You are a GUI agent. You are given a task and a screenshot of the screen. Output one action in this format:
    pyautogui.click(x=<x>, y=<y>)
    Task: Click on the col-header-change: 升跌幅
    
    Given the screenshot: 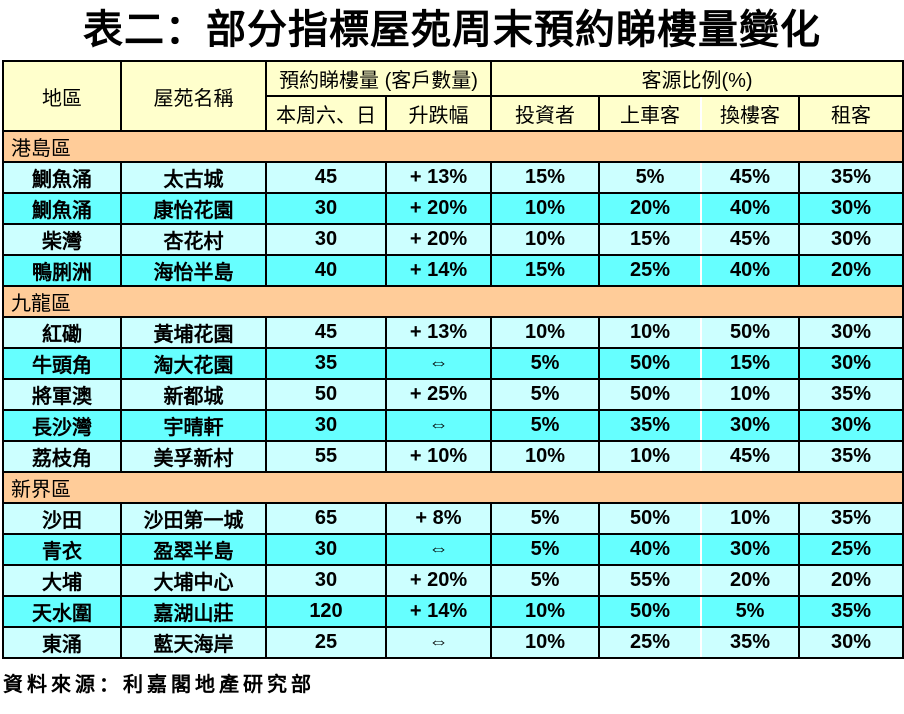 What is the action you would take?
    pyautogui.click(x=438, y=113)
    